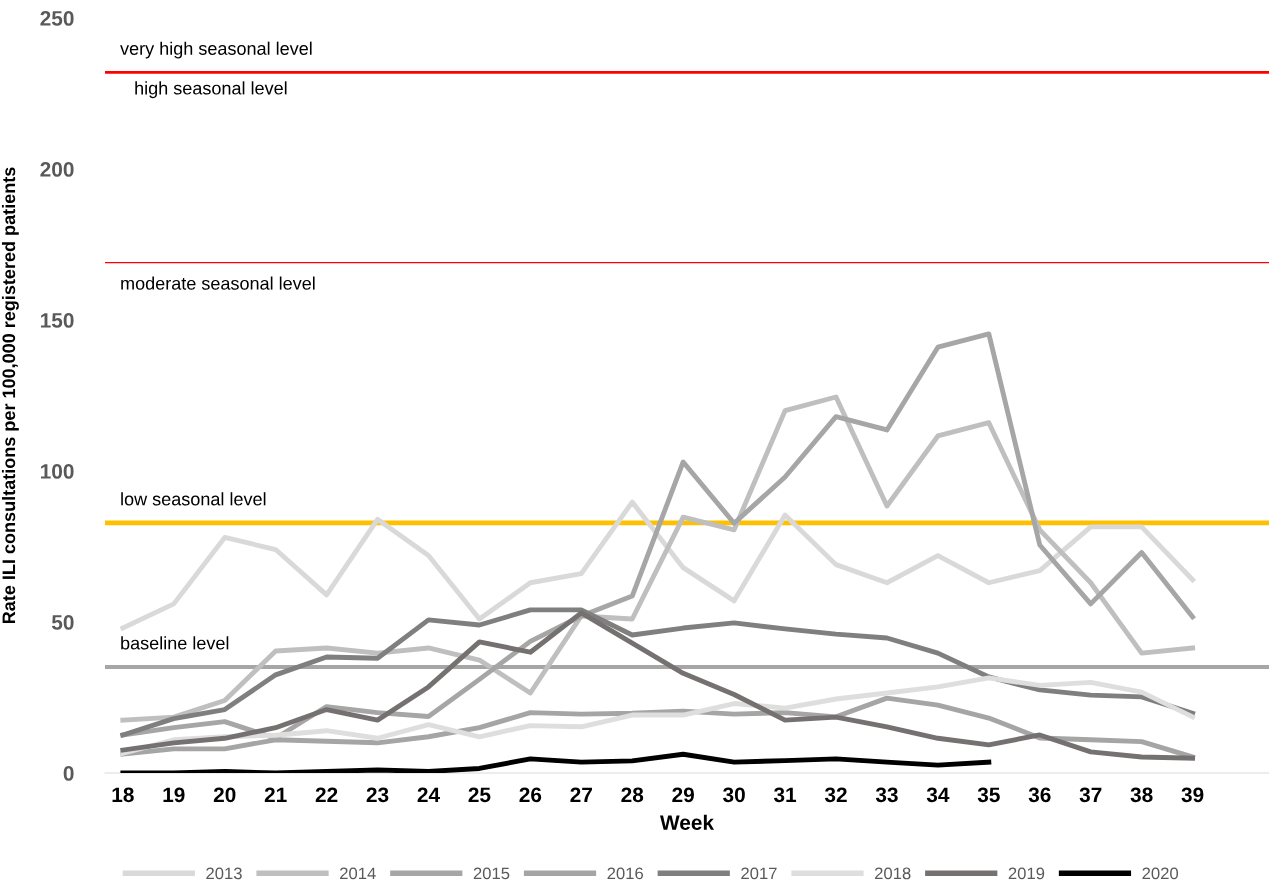 The image size is (1269, 894). I want to click on x-tick-label: 34, so click(938, 795).